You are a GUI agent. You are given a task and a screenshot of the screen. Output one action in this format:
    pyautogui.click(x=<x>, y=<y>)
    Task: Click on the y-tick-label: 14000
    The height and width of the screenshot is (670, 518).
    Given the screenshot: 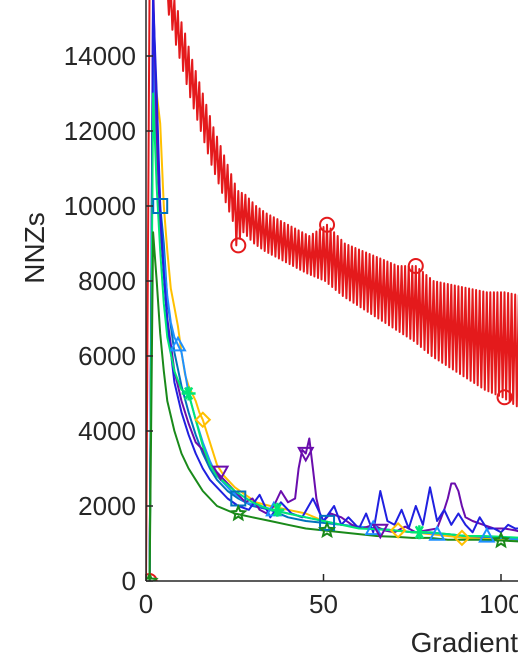 What is the action you would take?
    pyautogui.click(x=100, y=56)
    